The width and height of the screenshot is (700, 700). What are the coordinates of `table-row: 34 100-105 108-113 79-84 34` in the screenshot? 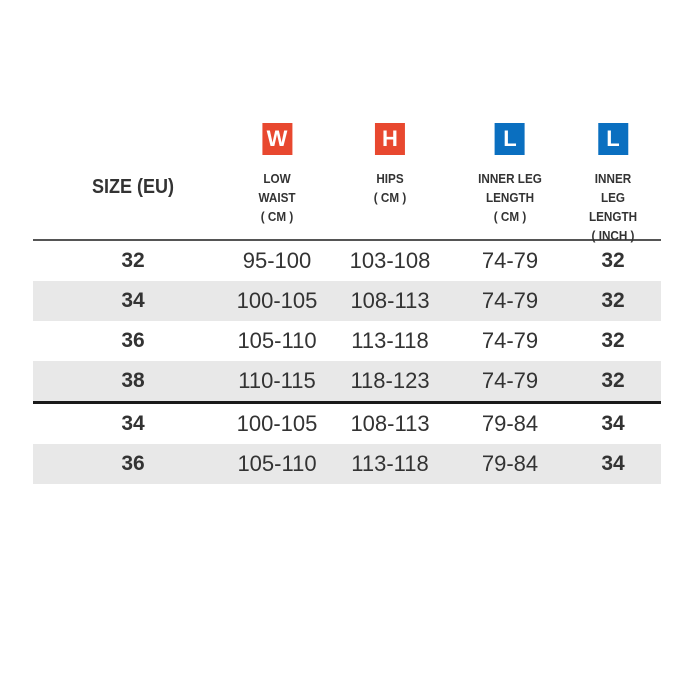 It's located at (347, 424).